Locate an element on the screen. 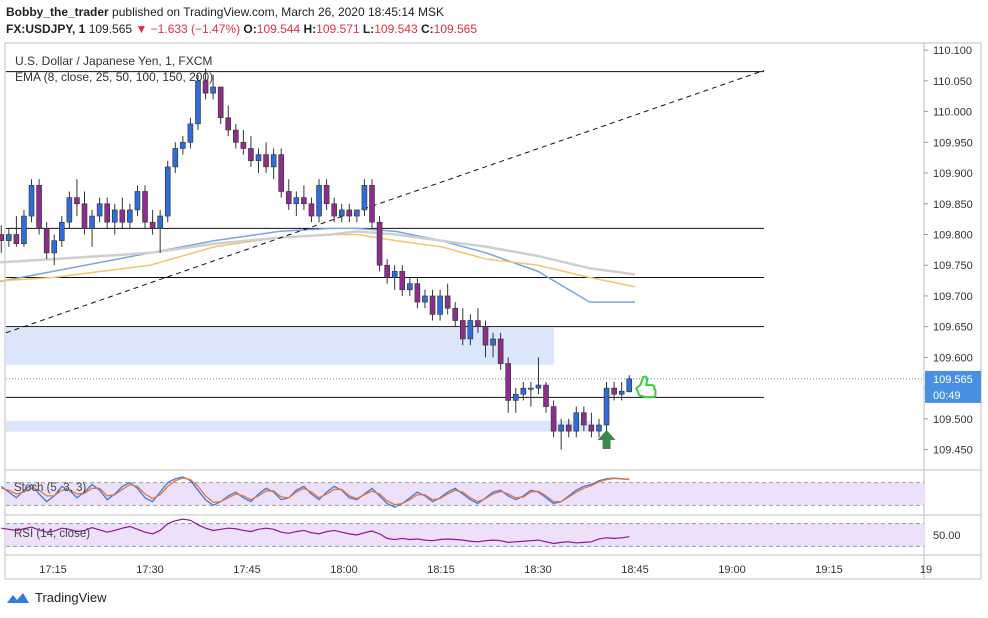 The width and height of the screenshot is (988, 618). stoch-k-line is located at coordinates (315, 492).